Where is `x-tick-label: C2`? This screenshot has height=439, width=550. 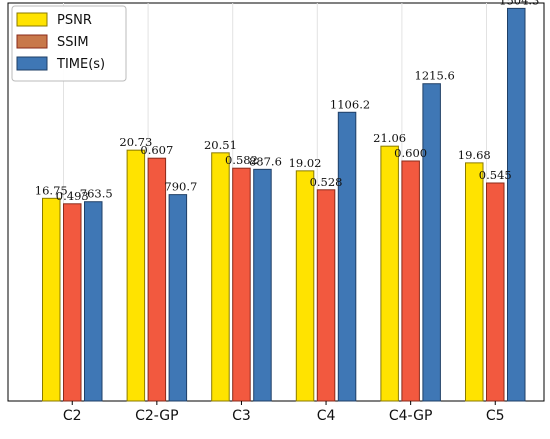 x-tick-label: C2 is located at coordinates (72, 416).